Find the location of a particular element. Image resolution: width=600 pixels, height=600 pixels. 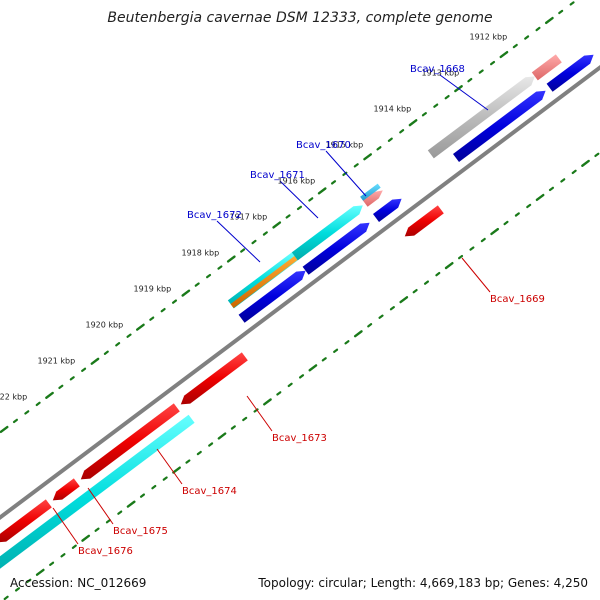

tick-label: 1914 kbp is located at coordinates (392, 109).